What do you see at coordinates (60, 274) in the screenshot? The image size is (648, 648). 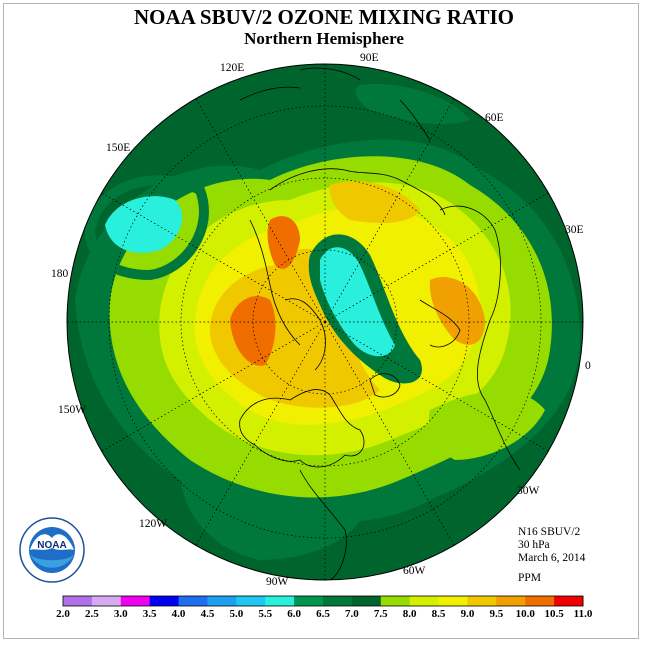 I see `lon-label-180: 180` at bounding box center [60, 274].